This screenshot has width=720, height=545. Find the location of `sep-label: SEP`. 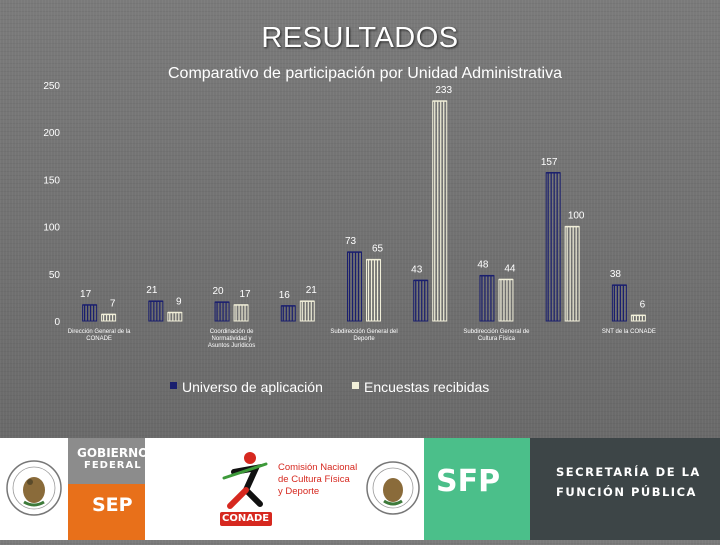

sep-label: SEP is located at coordinates (112, 505).